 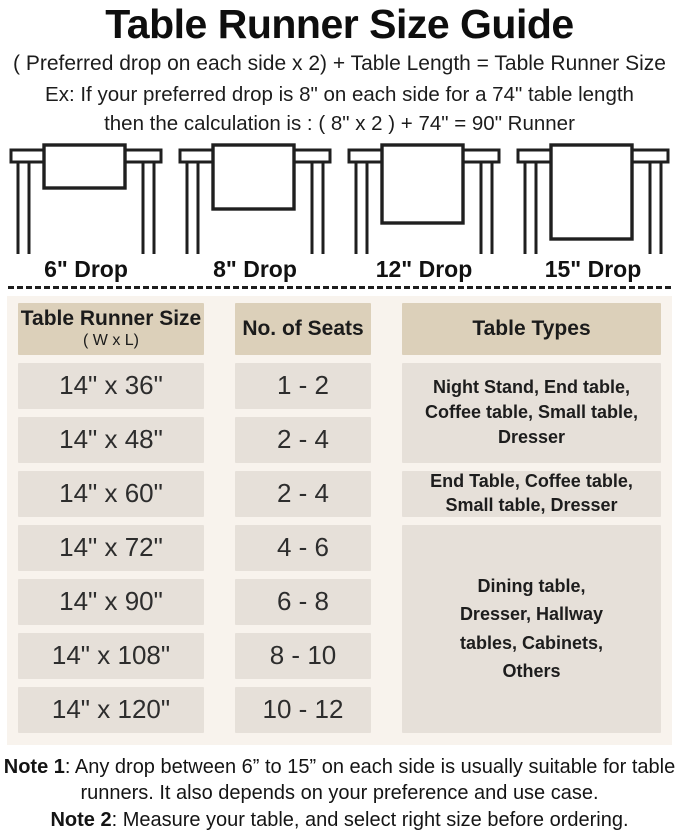 I want to click on seats-cell: 10 - 12, so click(x=303, y=709).